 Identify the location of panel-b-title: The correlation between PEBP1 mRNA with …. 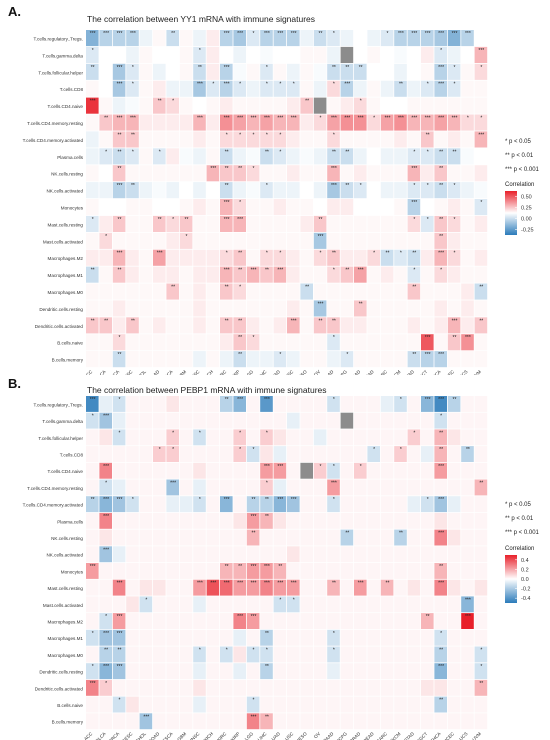
(207, 390).